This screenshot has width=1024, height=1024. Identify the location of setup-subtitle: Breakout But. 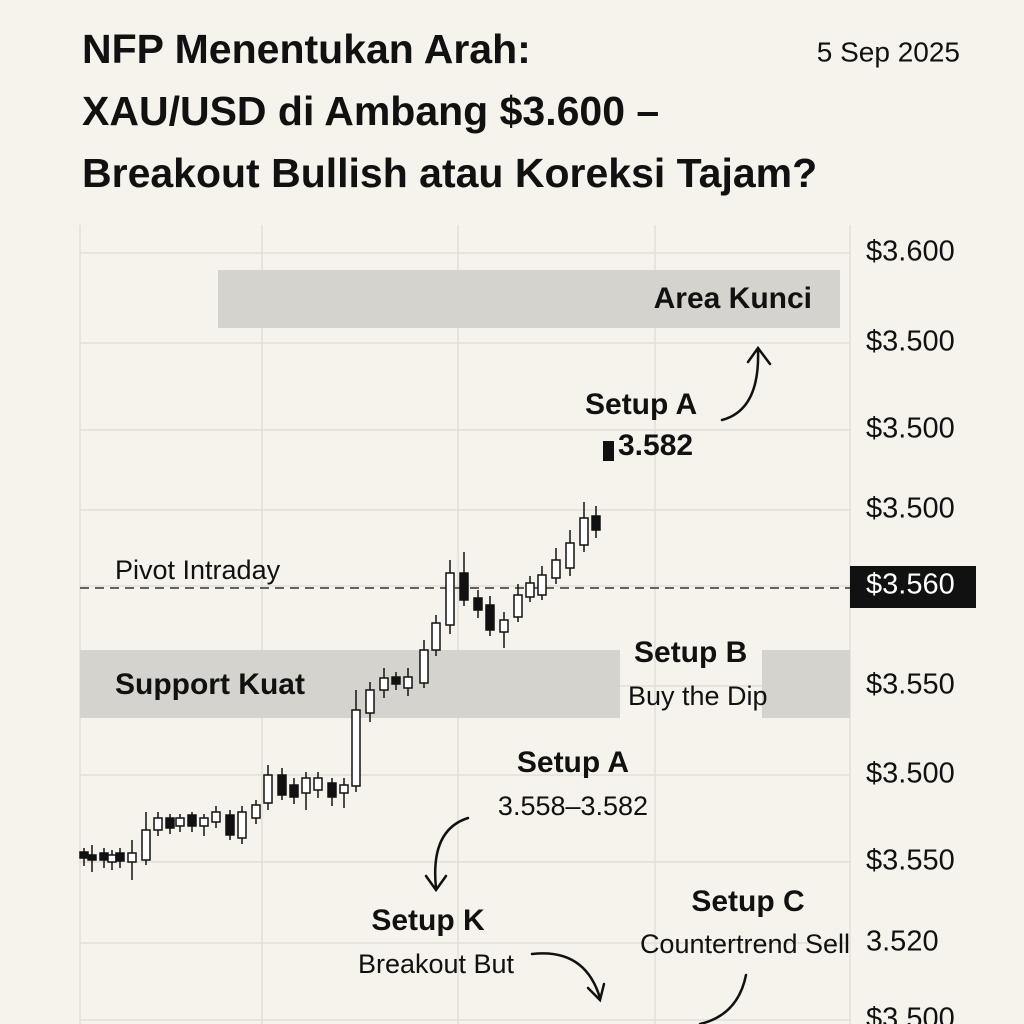
(436, 964).